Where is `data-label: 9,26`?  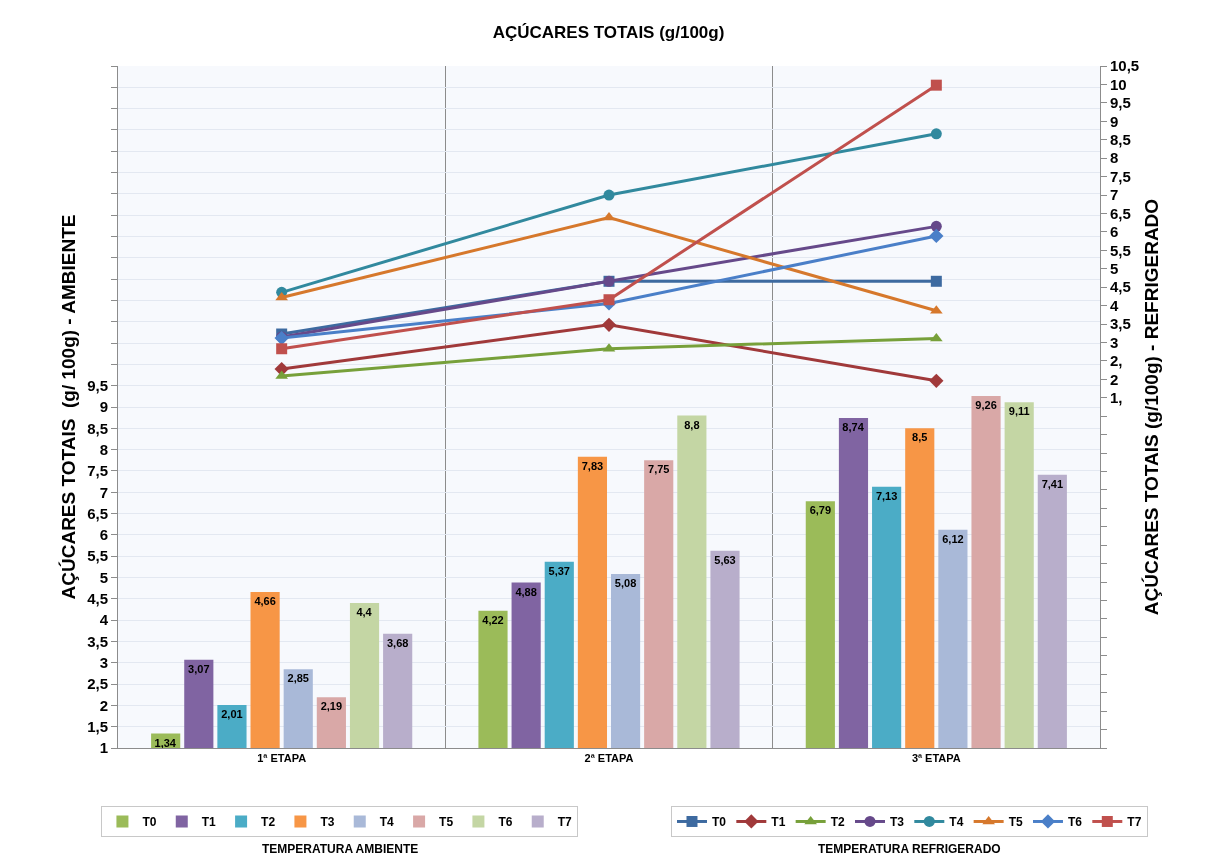
data-label: 9,26 is located at coordinates (986, 404).